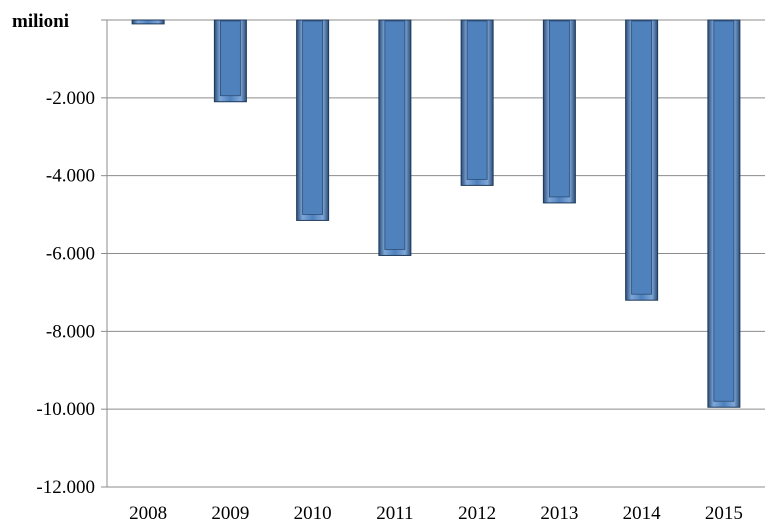  I want to click on x-tick-label: 2008, so click(148, 513).